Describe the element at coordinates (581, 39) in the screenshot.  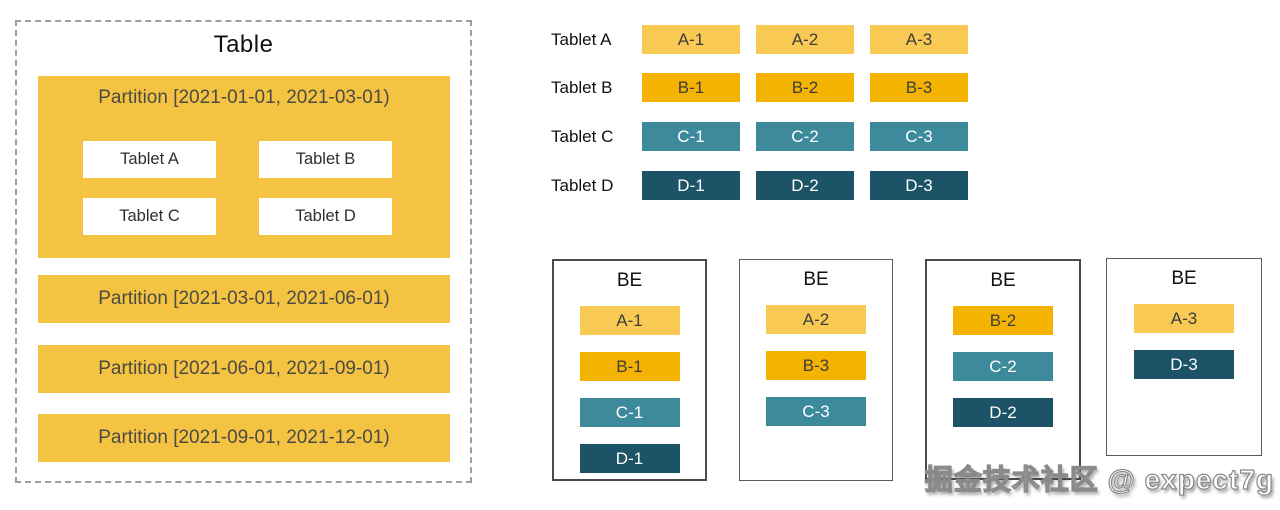
I see `tablet-row-label: Tablet A` at that location.